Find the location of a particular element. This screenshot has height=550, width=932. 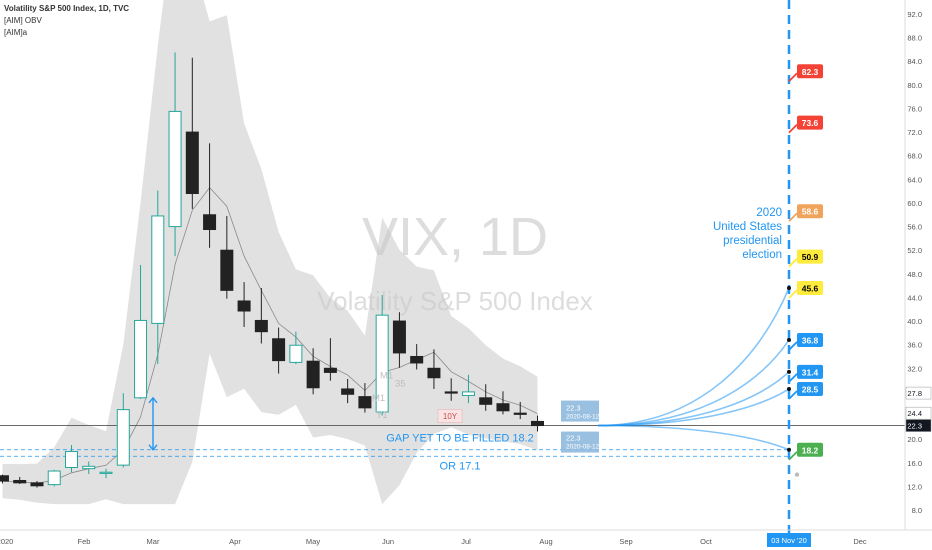

y-tick-8: 60.0 is located at coordinates (914, 203).